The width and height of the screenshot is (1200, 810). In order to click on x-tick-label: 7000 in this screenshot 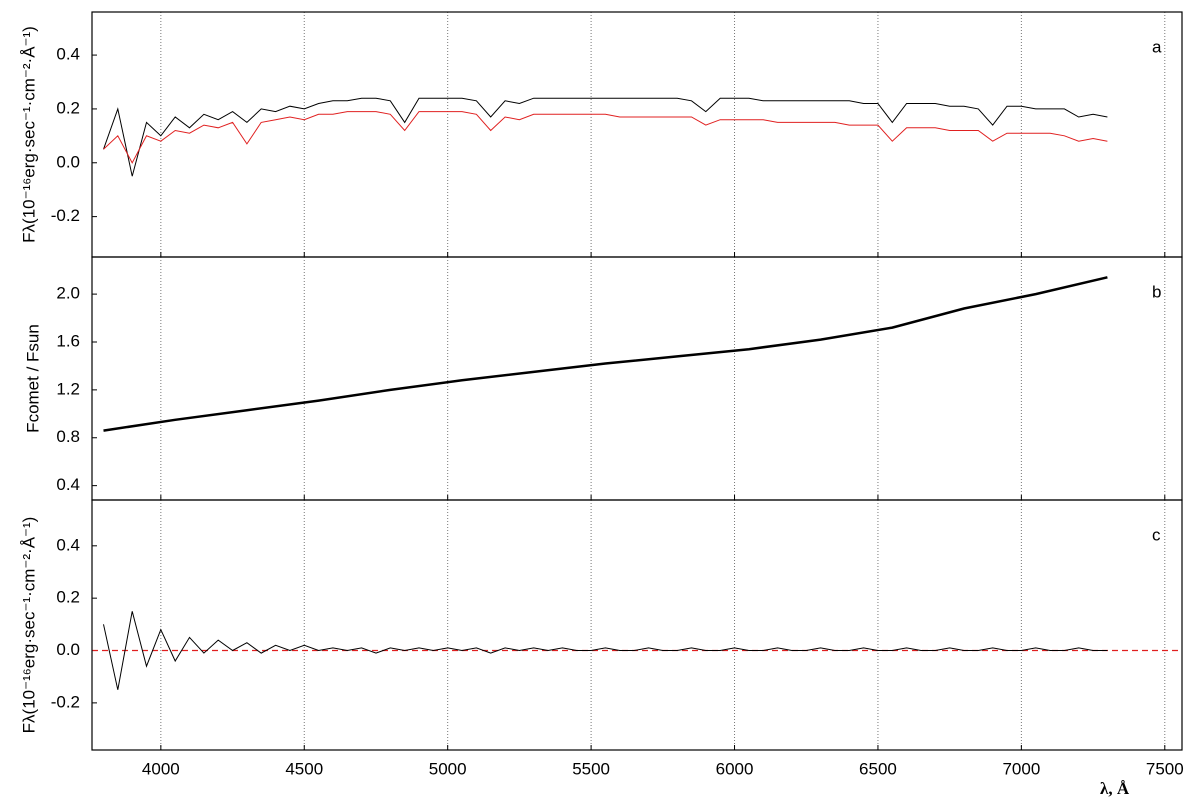, I will do `click(1021, 768)`.